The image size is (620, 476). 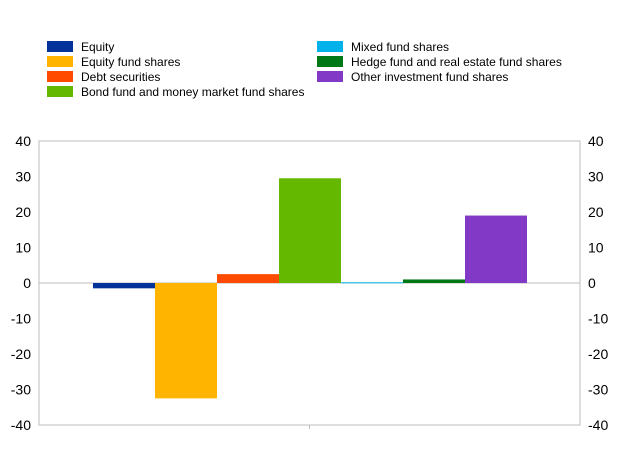 I want to click on legend-label: Equity, so click(x=98, y=46).